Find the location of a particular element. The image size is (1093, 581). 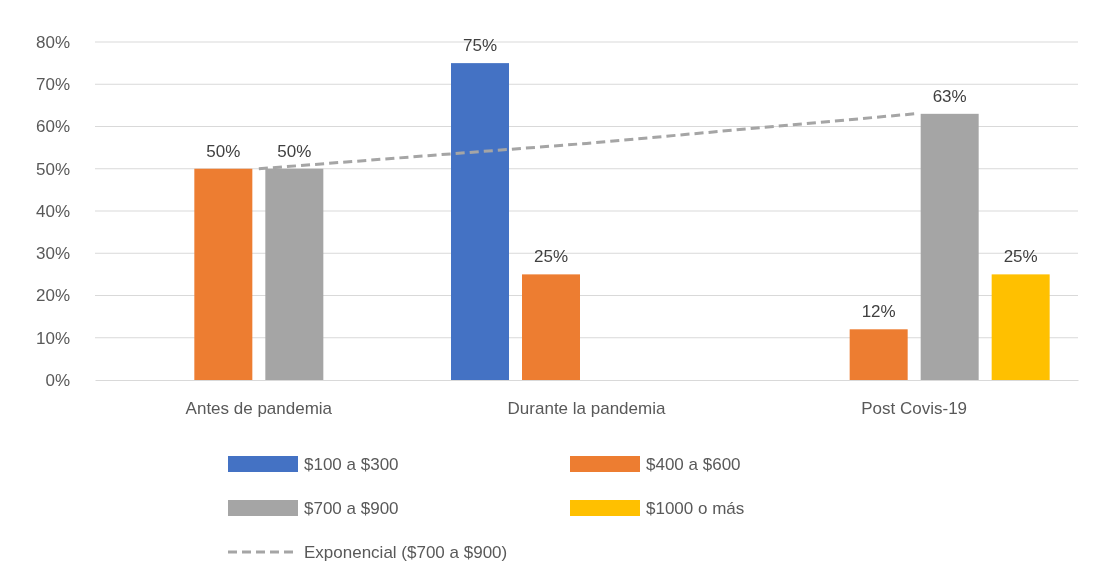

legend-label: $100 a $300 is located at coordinates (351, 464).